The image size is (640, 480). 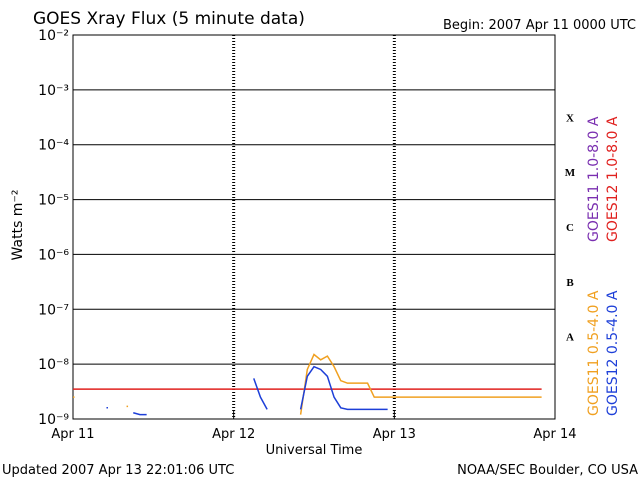 I want to click on y-tick-label: 10⁻⁷, so click(x=53, y=310).